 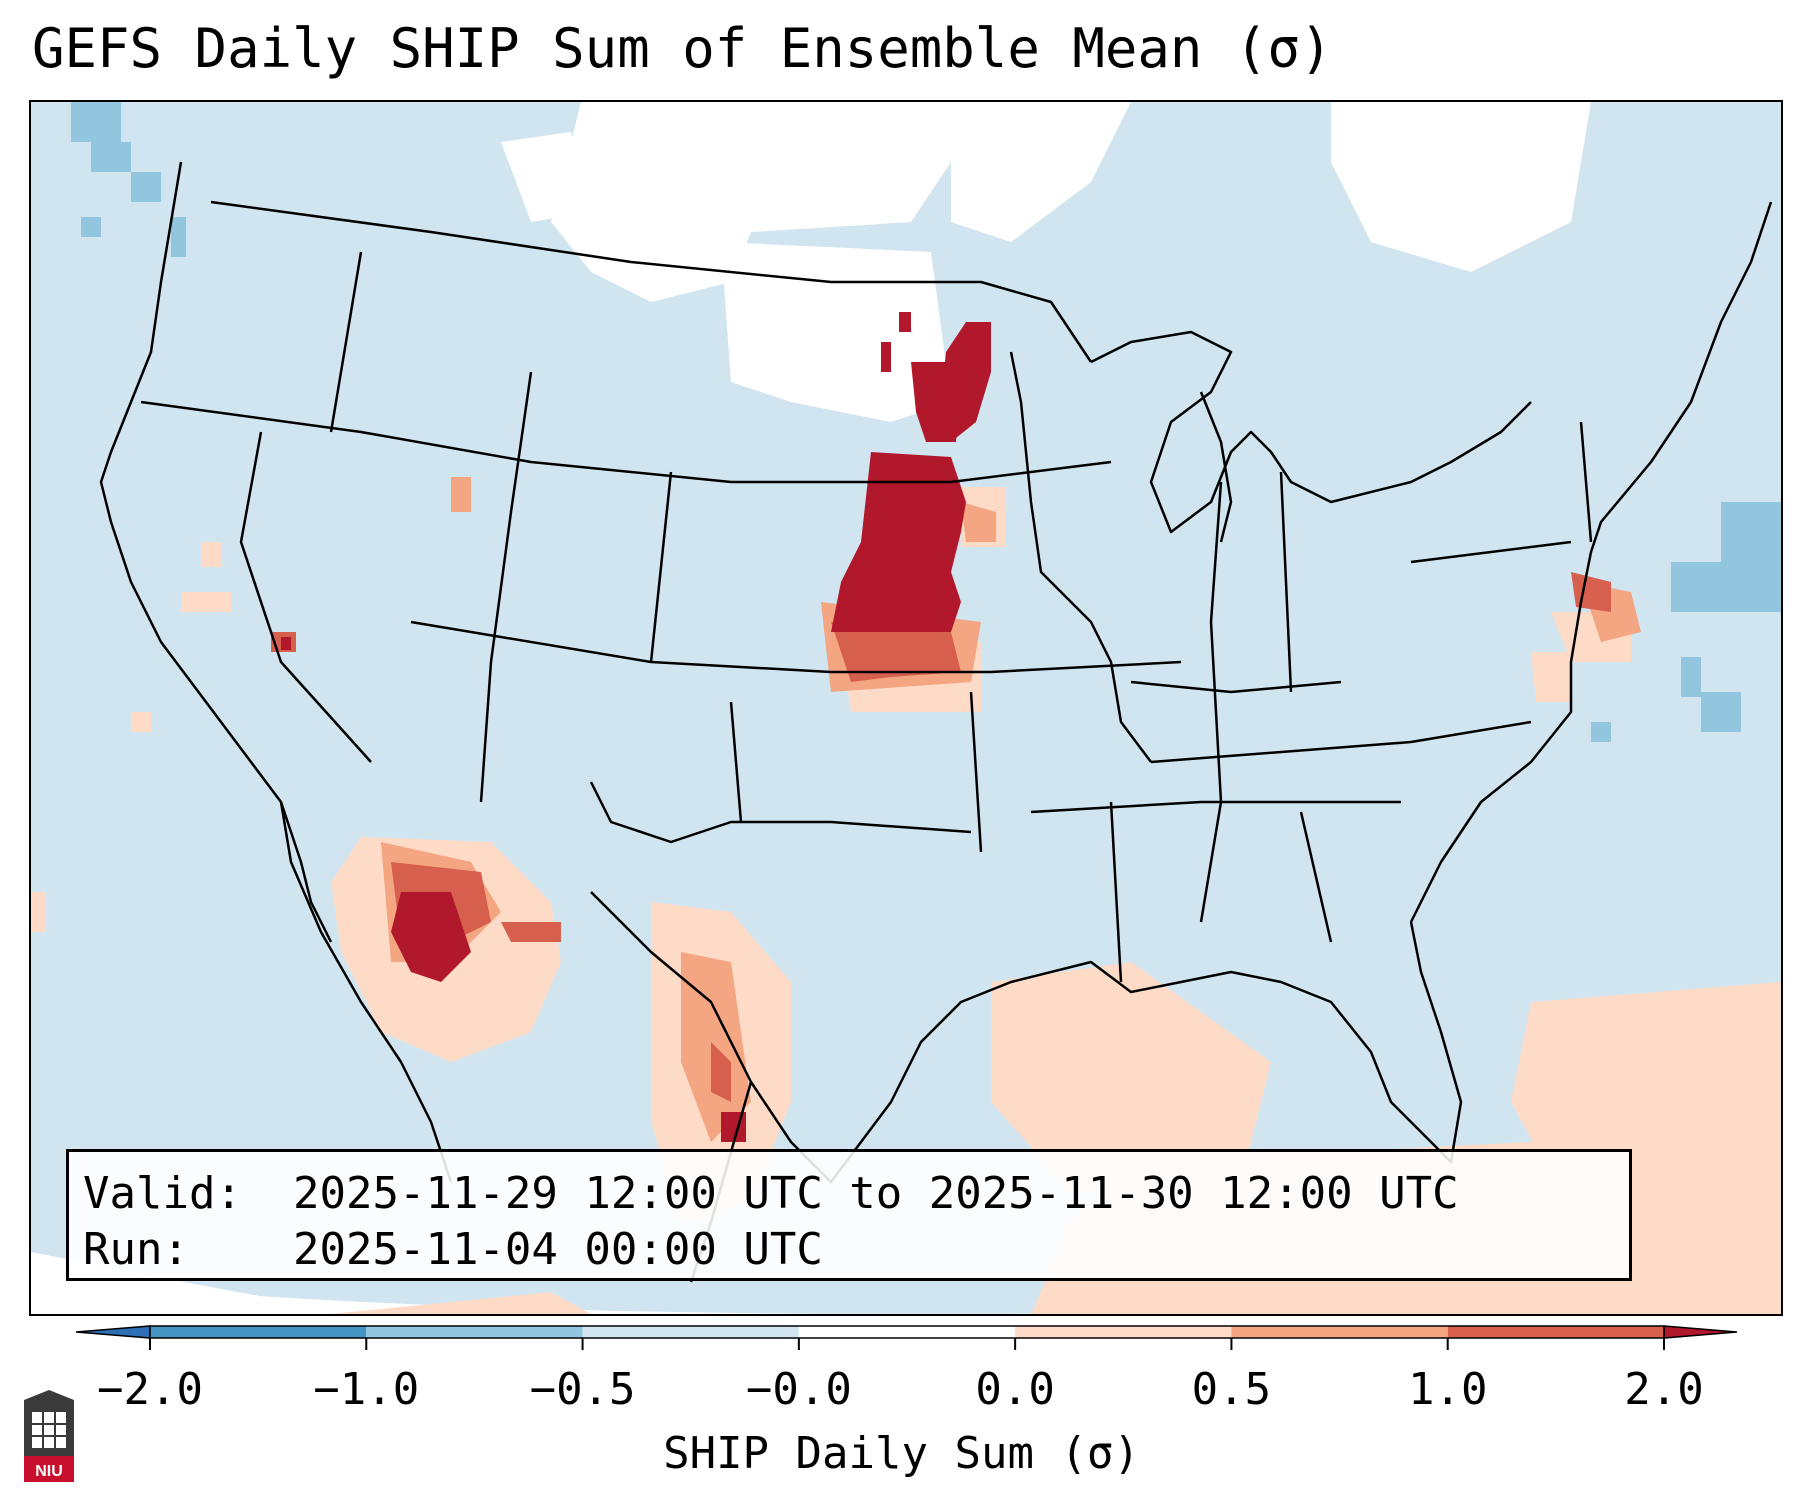 I want to click on chart-title: GEFS Daily SHIP Sum of Ensemble Mean (σ), so click(x=682, y=48).